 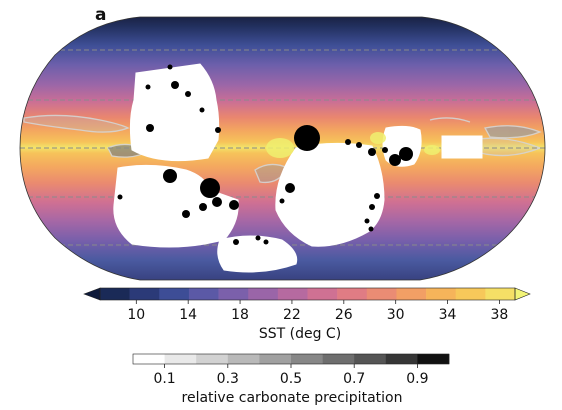 I want to click on sst-colorbar-cells, so click(x=307, y=294).